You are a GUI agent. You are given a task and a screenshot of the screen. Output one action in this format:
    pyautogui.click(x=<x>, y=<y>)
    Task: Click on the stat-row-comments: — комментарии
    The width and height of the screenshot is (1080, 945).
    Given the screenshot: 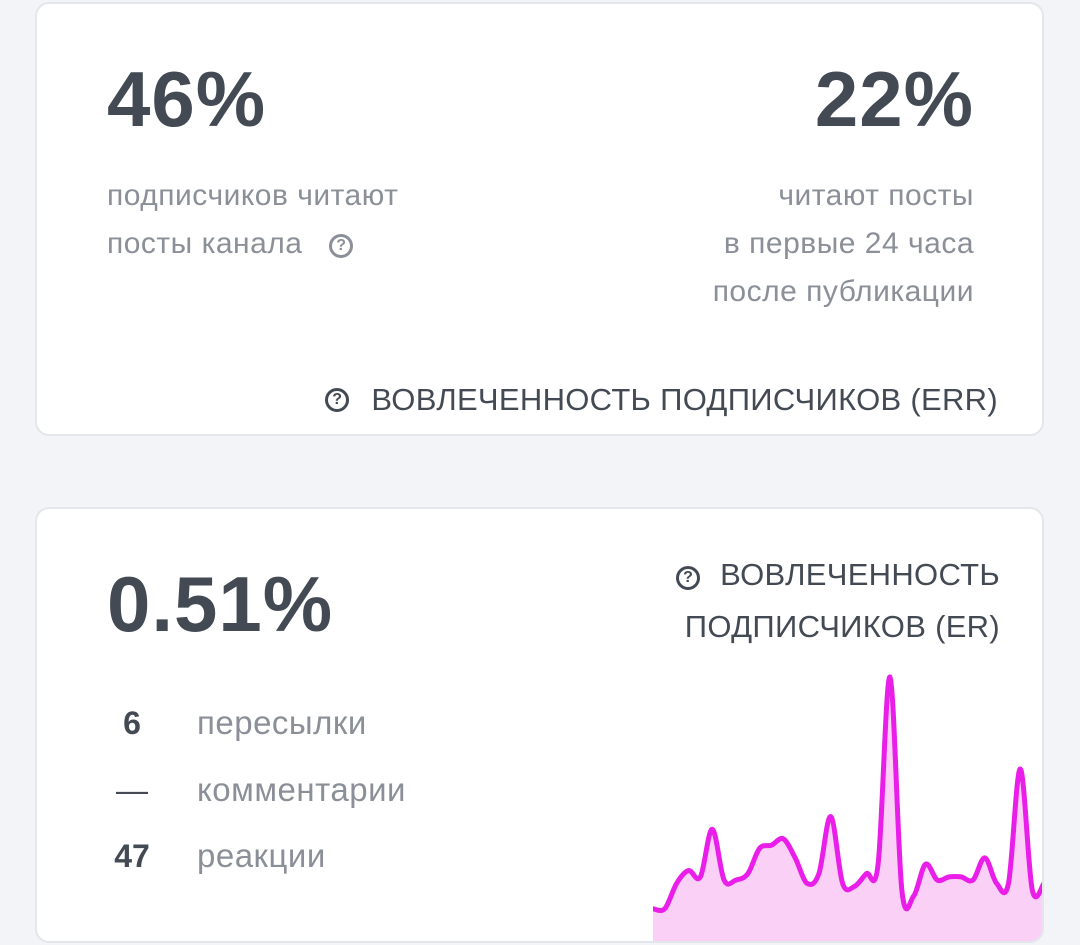 What is the action you would take?
    pyautogui.click(x=317, y=790)
    